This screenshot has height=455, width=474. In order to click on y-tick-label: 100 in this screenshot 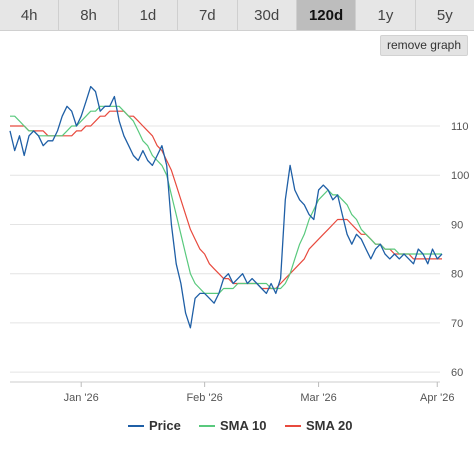, I will do `click(460, 176)`.